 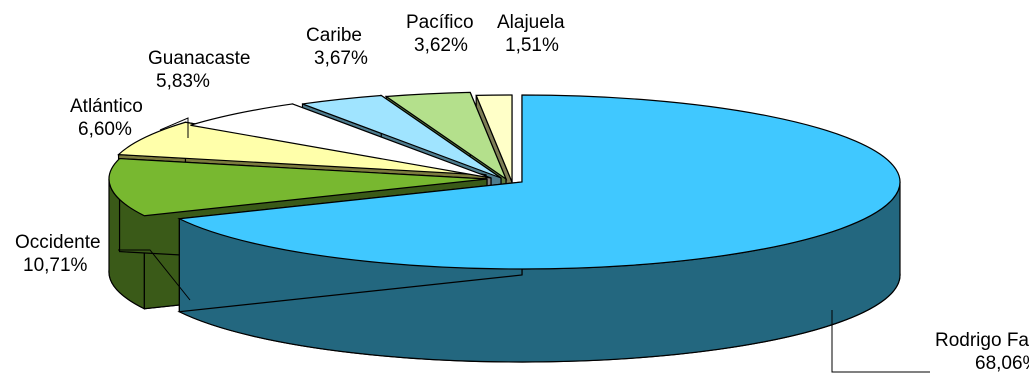 I want to click on slice-caribe, so click(x=402, y=136).